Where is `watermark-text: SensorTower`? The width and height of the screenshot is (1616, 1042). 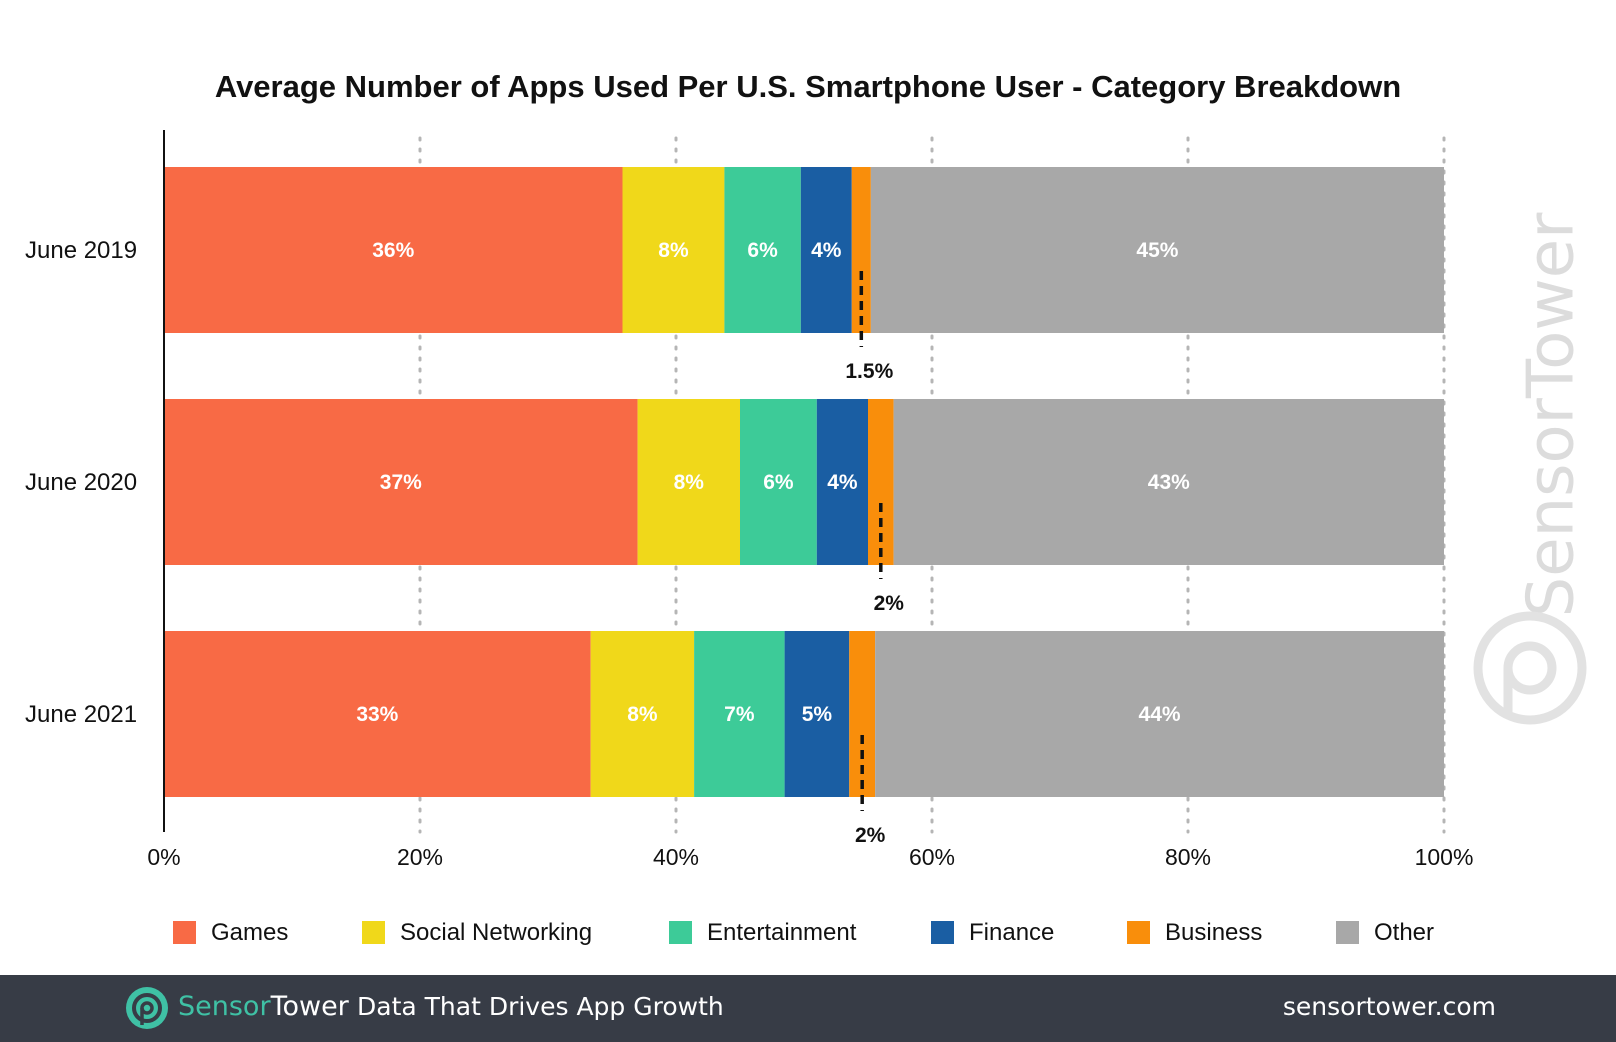
watermark-text: SensorTower is located at coordinates (1552, 414).